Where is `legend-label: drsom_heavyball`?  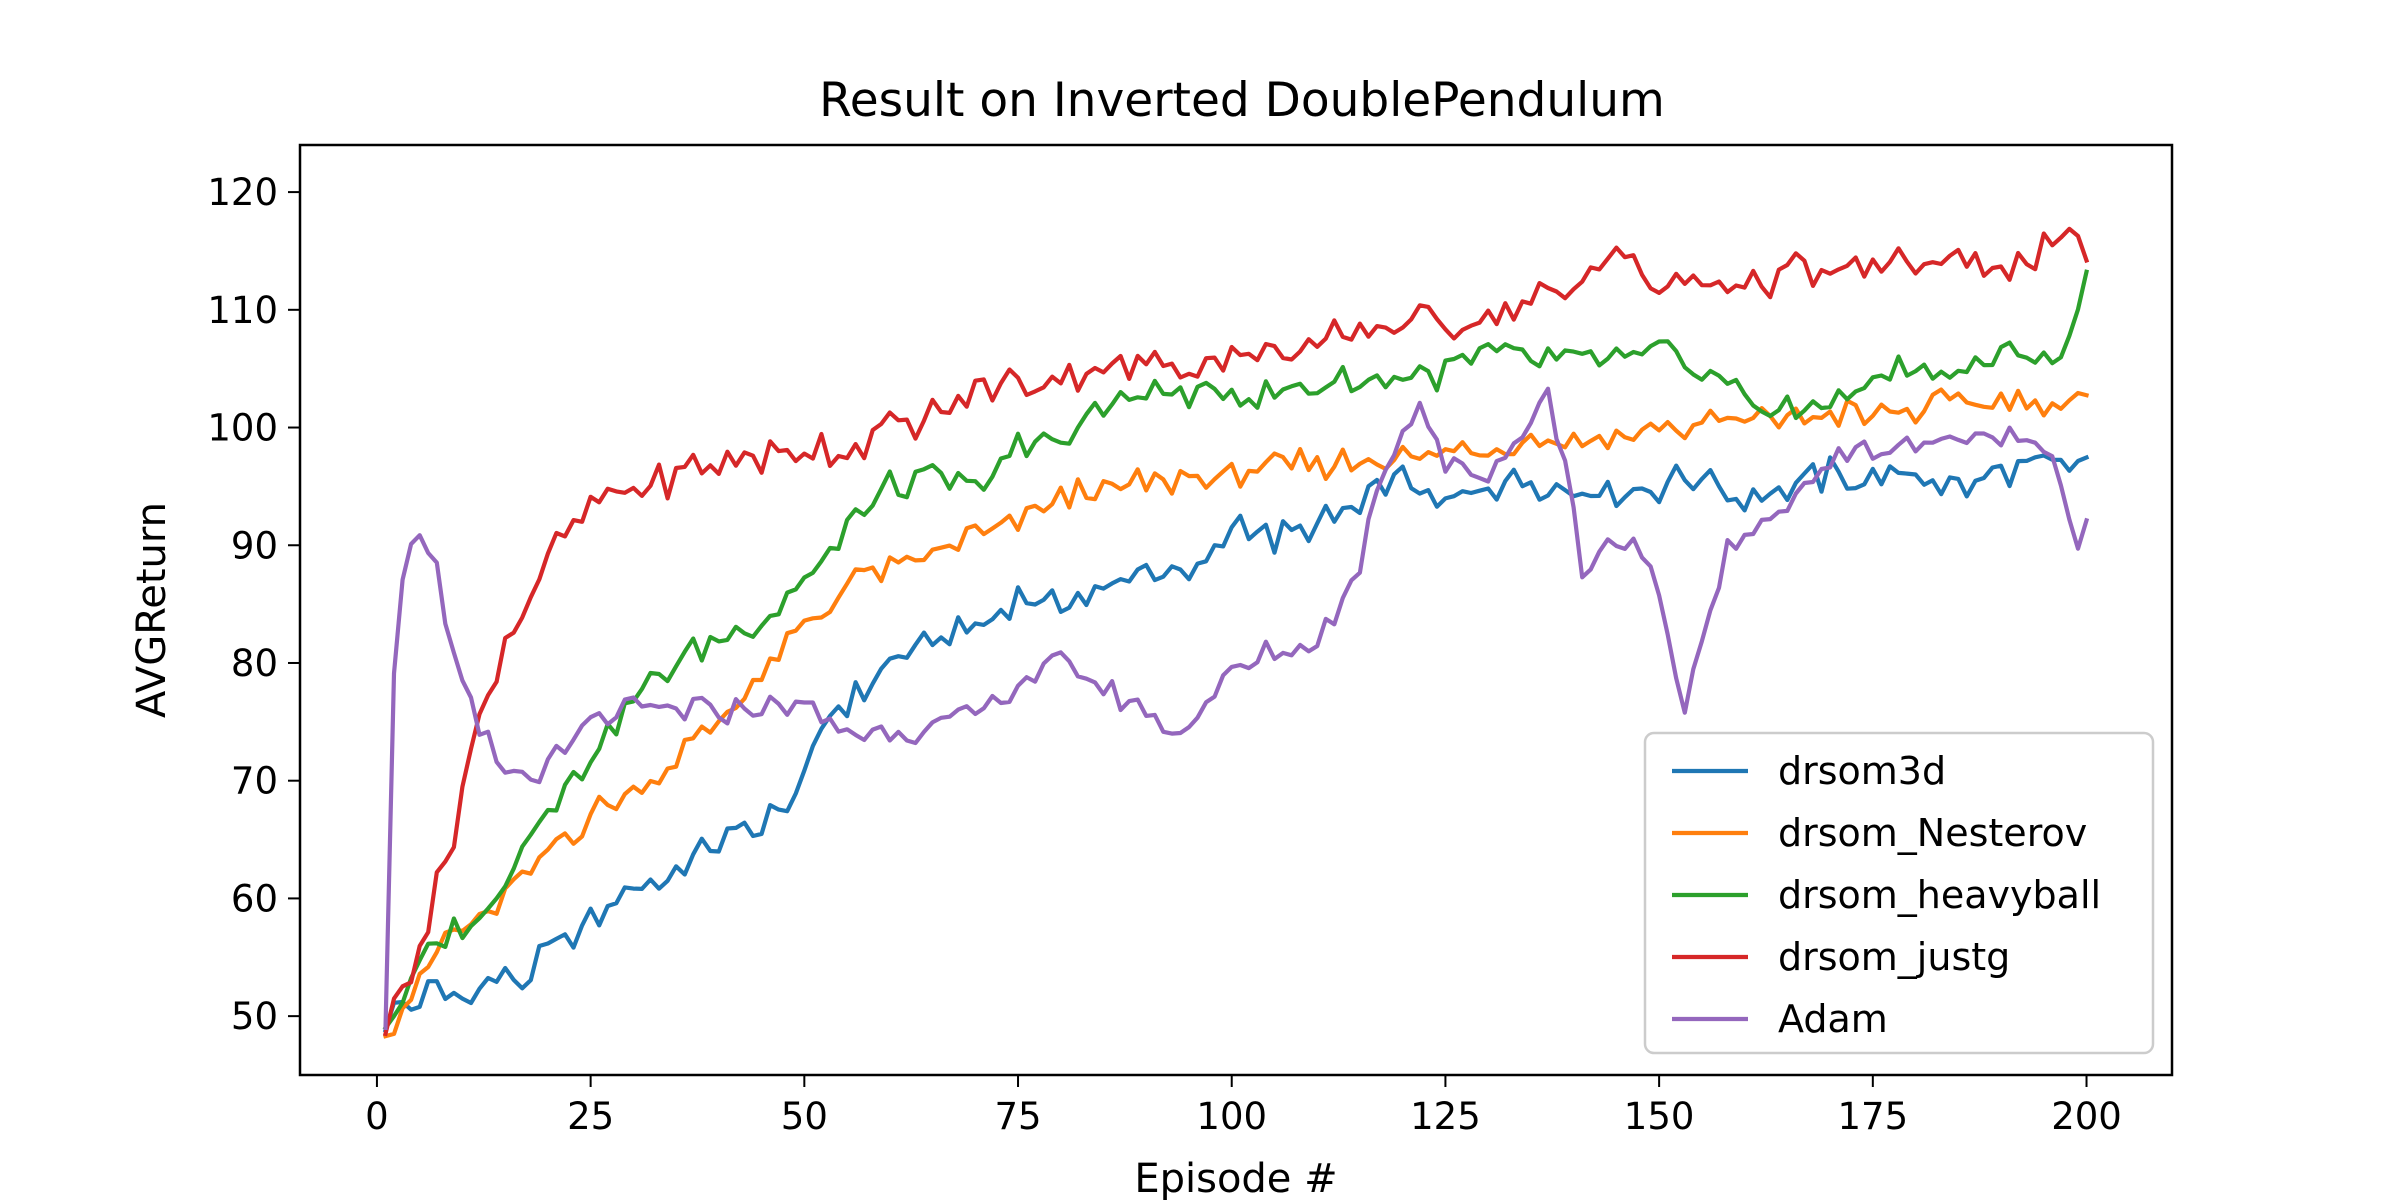 legend-label: drsom_heavyball is located at coordinates (1939, 895).